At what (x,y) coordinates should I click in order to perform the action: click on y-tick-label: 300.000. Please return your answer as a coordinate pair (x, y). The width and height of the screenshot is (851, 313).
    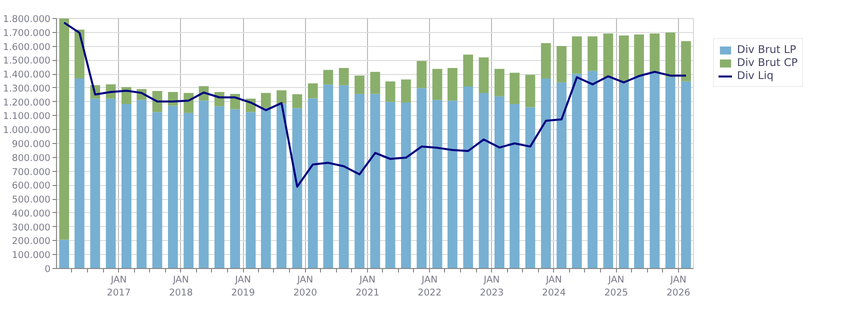
    Looking at the image, I should click on (31, 228).